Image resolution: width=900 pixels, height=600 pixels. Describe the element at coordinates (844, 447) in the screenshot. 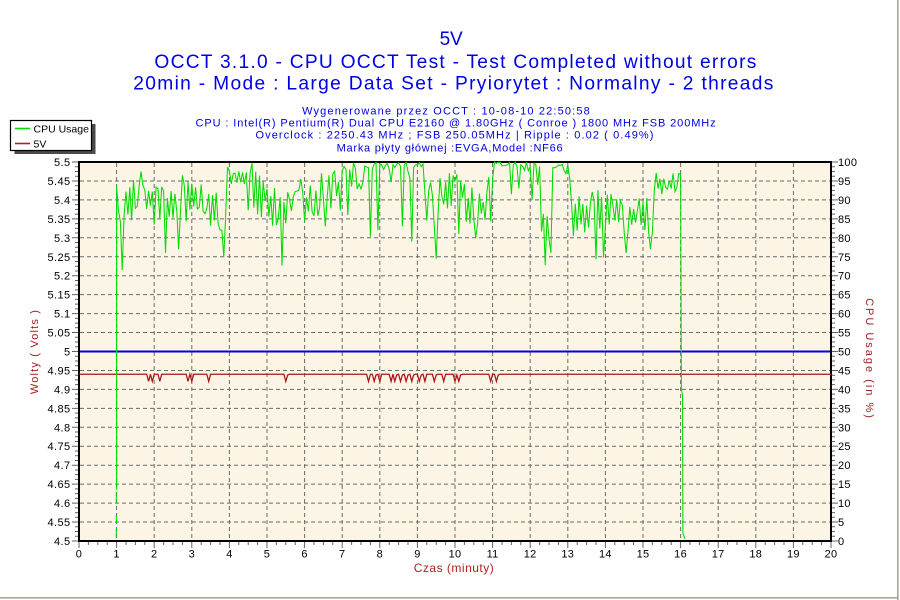

I see `svg-text: 25` at that location.